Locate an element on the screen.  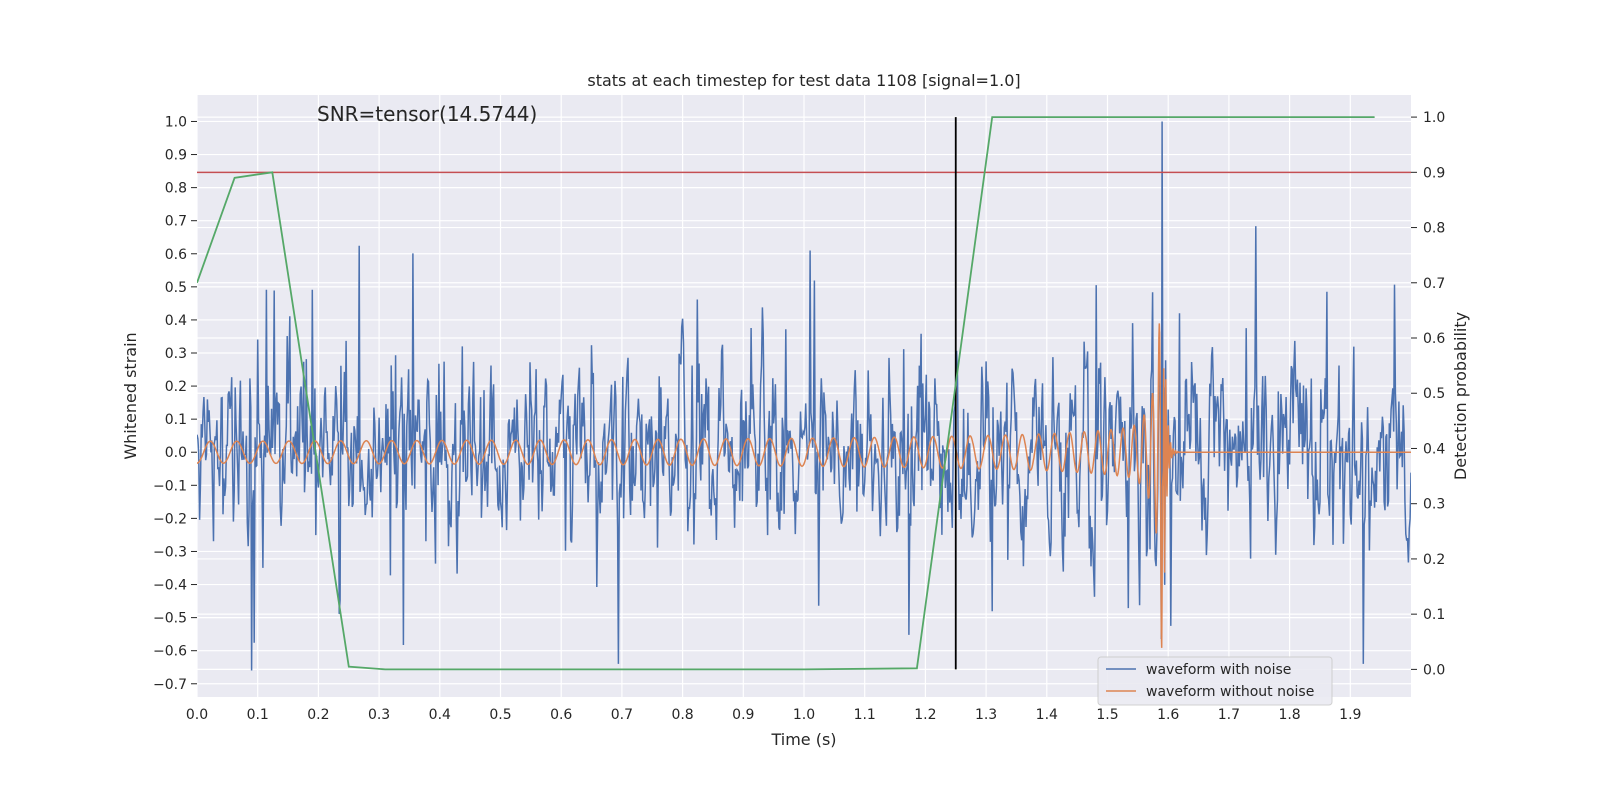
x-tick-label: 1.3 is located at coordinates (986, 715).